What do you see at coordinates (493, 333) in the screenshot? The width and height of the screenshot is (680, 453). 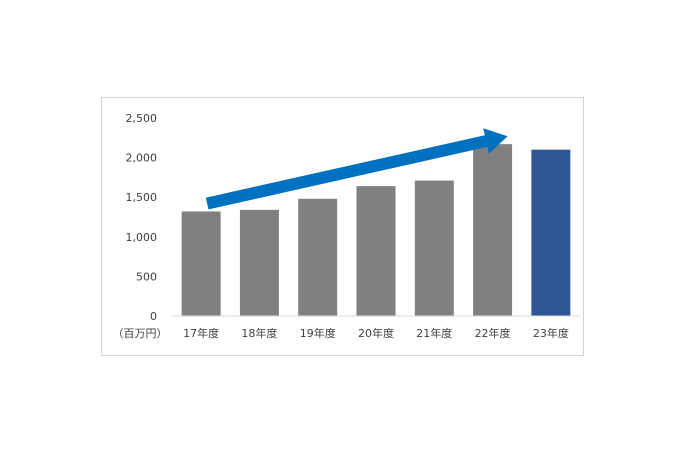 I see `x-tick-label: 22年度` at bounding box center [493, 333].